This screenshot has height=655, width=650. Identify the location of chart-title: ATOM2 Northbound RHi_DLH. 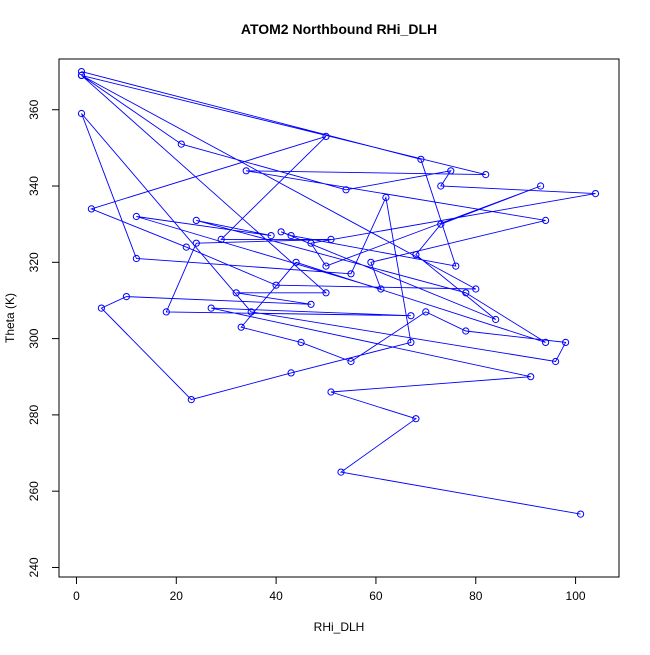
(339, 29).